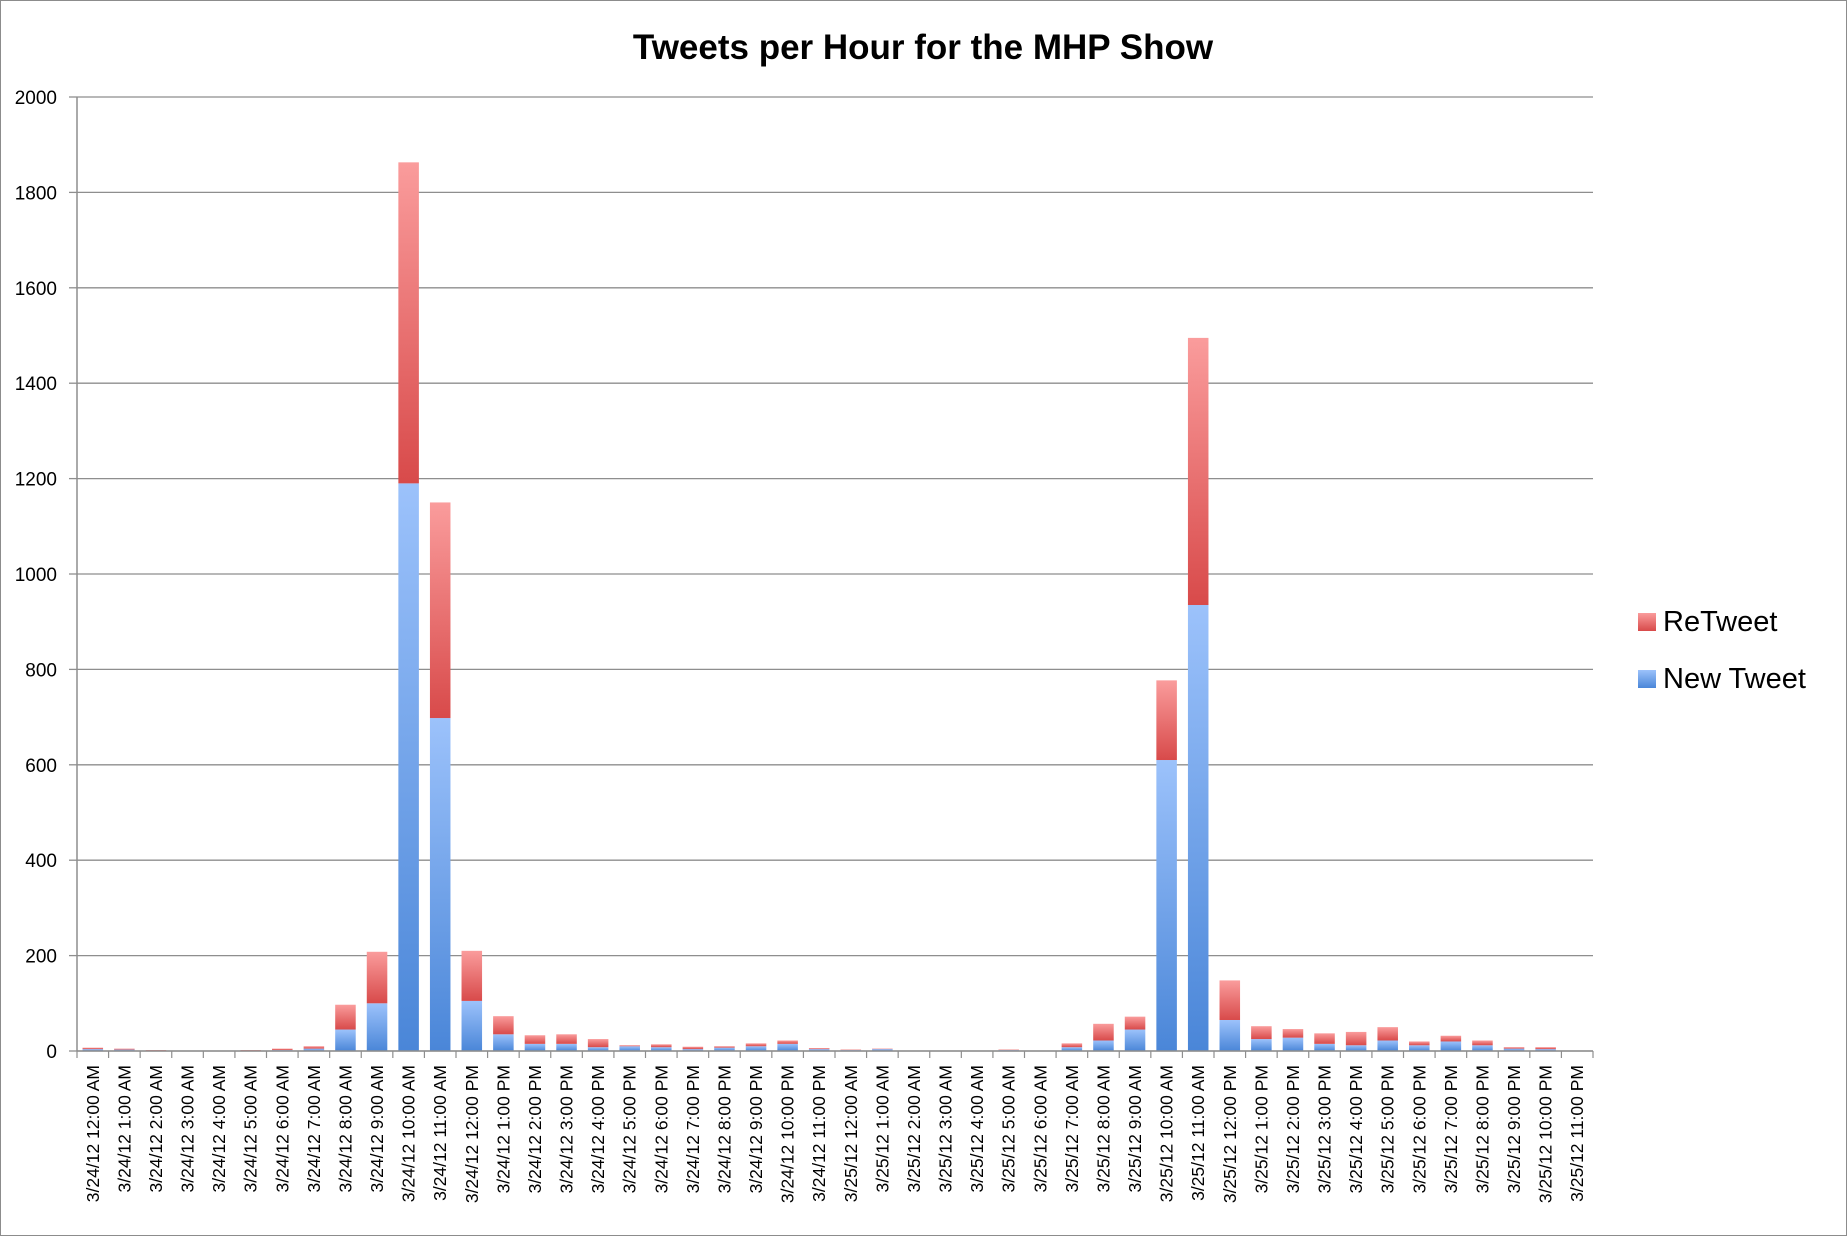 The image size is (1847, 1240). Describe the element at coordinates (851, 1133) in the screenshot. I see `x-category-label: 3/25/12 12:00 AM` at that location.